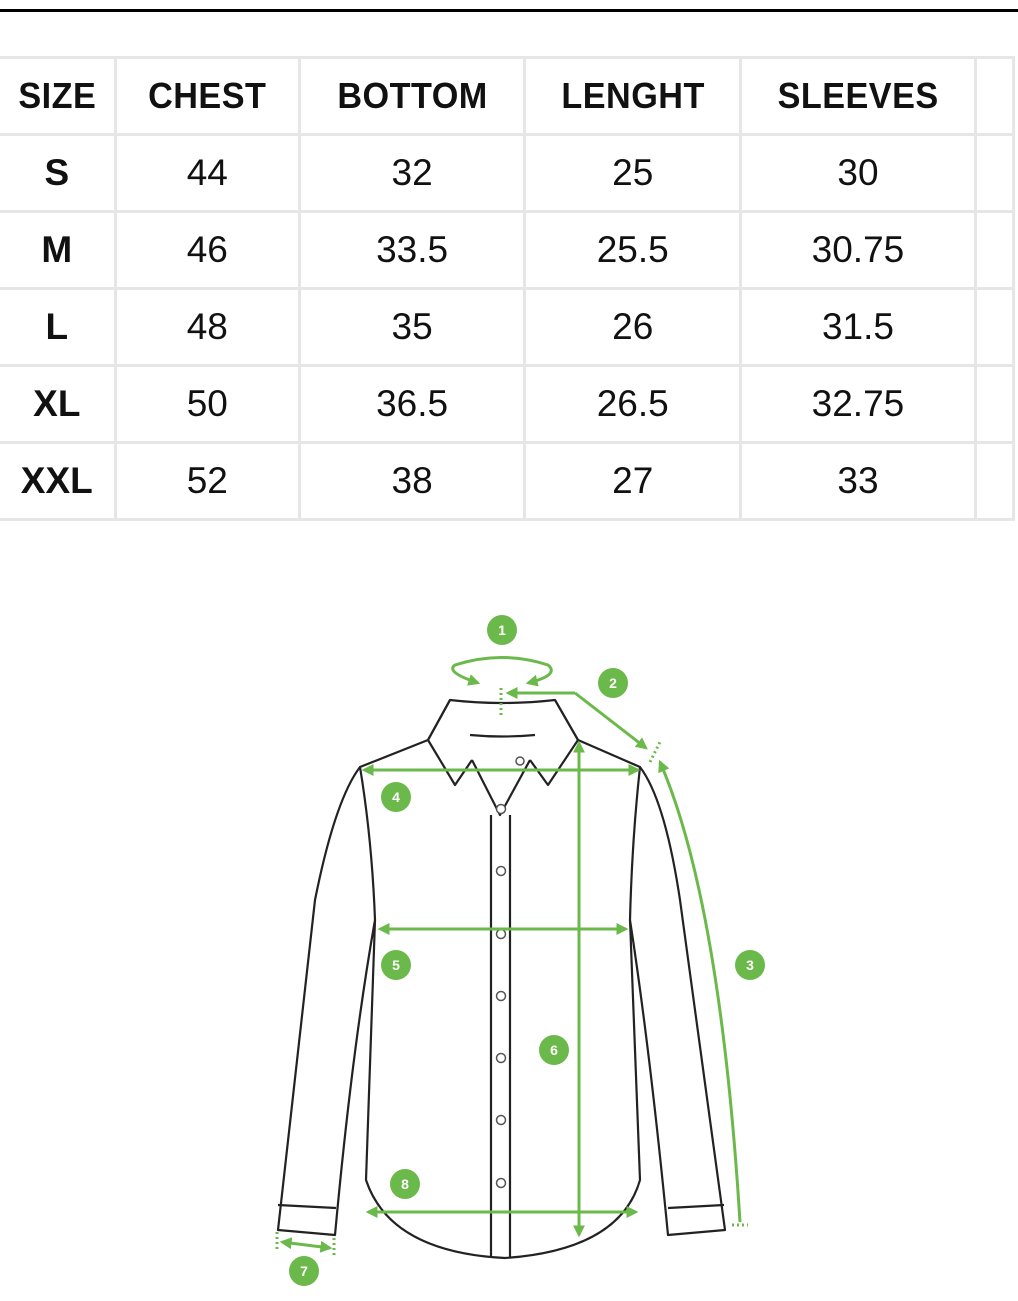 This screenshot has height=1301, width=1018. I want to click on length-cell: 25, so click(633, 173).